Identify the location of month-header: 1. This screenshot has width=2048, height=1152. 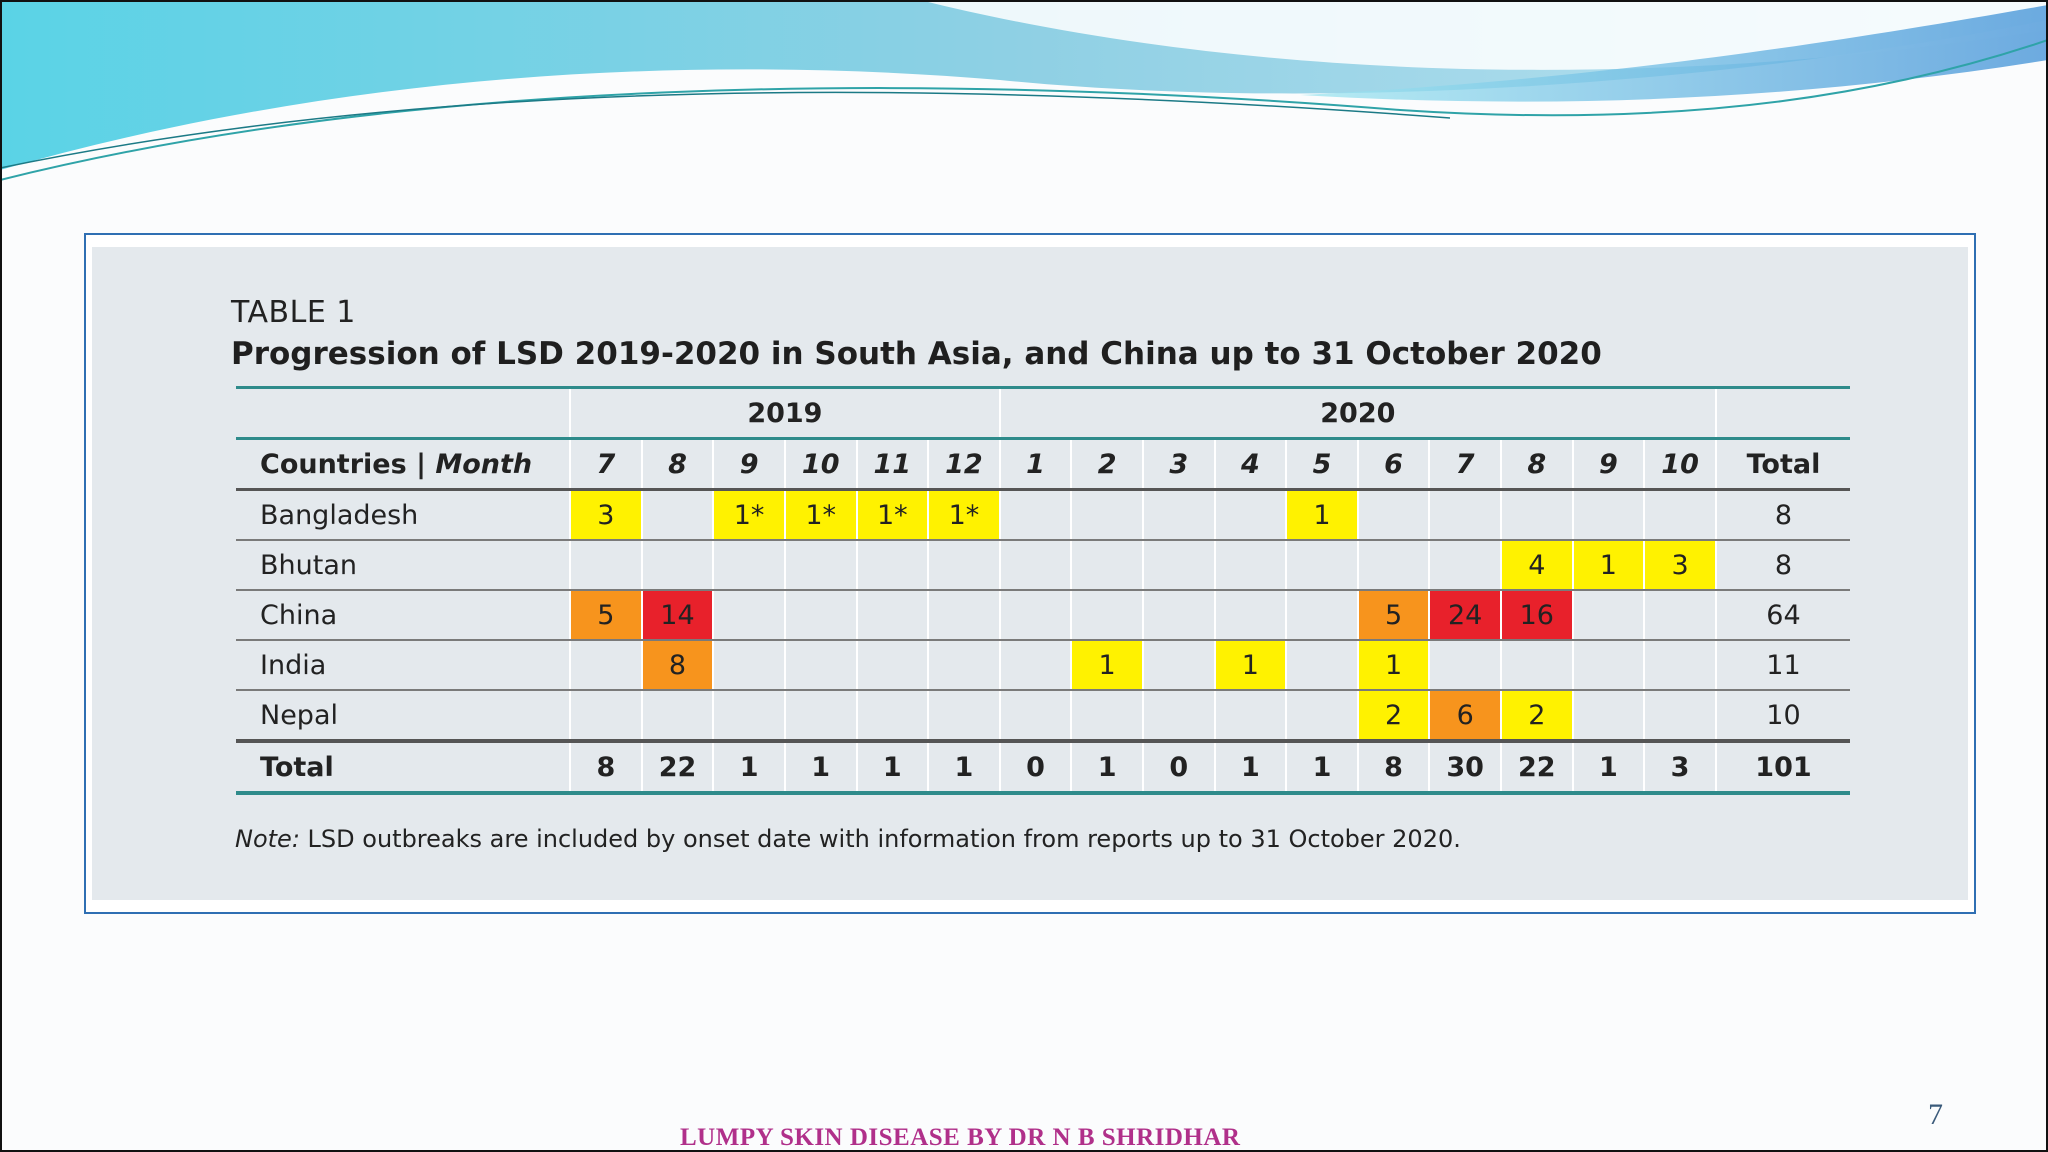
(1035, 464).